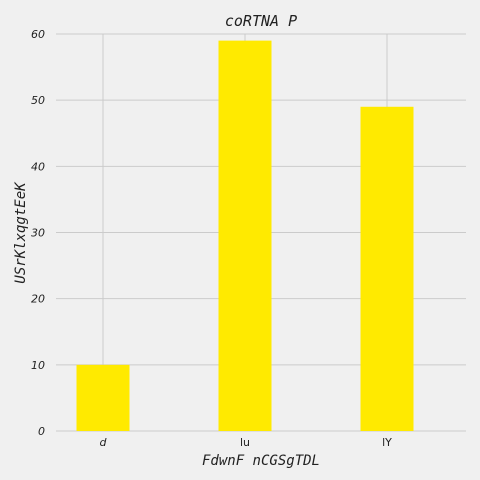 The width and height of the screenshot is (480, 480). I want to click on y-tick-label: 20, so click(38, 299).